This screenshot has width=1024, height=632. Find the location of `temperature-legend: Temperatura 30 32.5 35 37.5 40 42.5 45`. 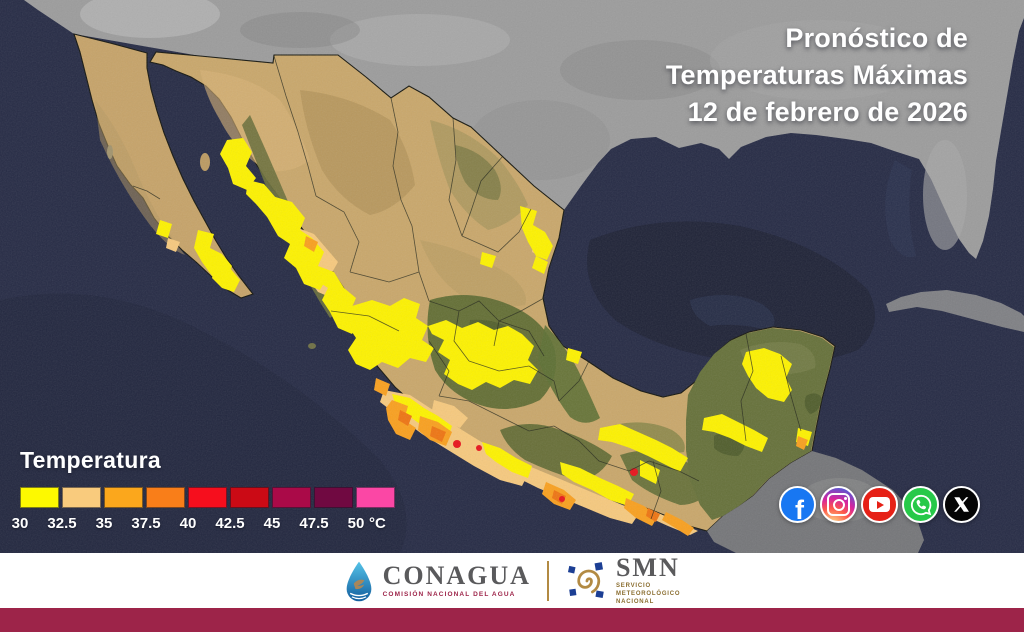

temperature-legend: Temperatura 30 32.5 35 37.5 40 42.5 45 is located at coordinates (203, 490).